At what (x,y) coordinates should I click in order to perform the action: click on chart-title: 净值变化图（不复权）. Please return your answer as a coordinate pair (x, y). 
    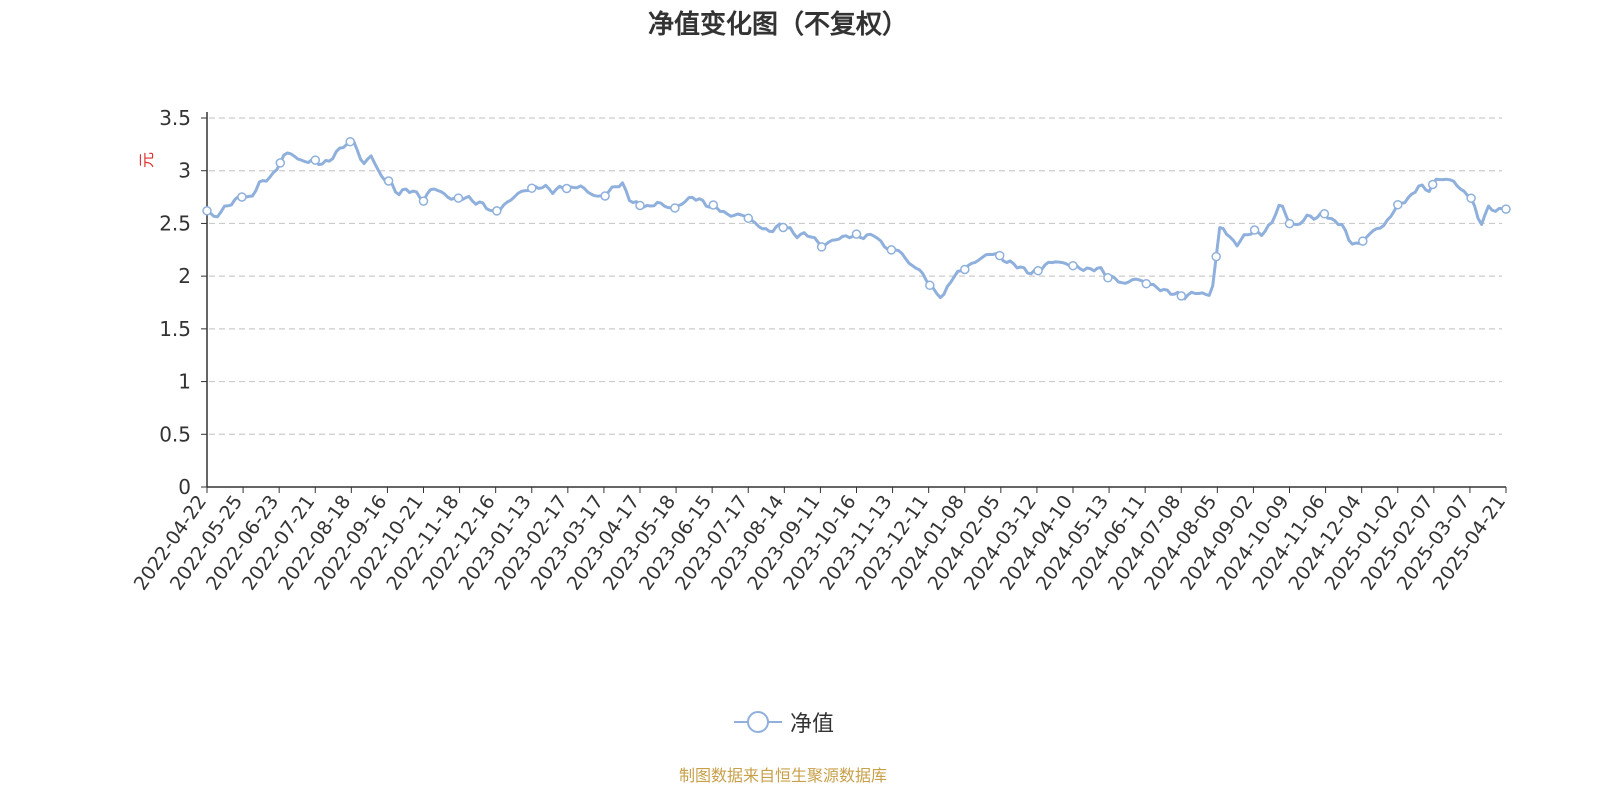
    Looking at the image, I should click on (777, 25).